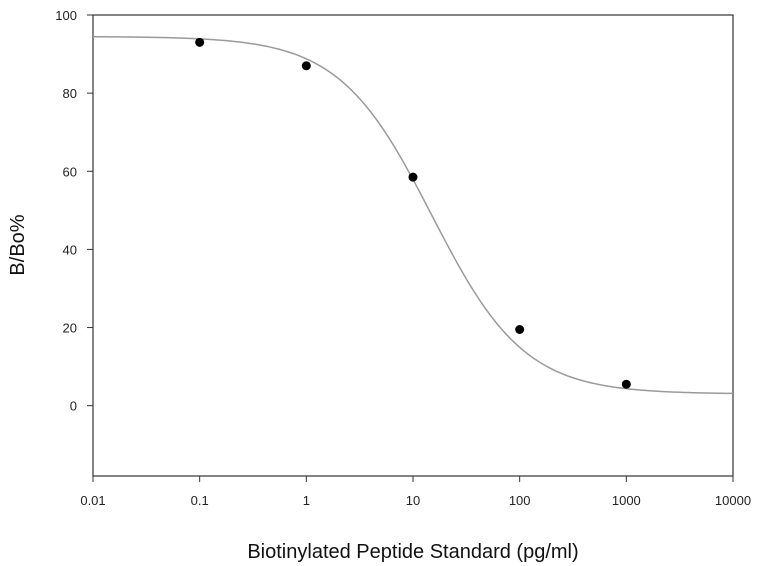 This screenshot has height=566, width=762. I want to click on y-axis-title: B/Bo%, so click(18, 244).